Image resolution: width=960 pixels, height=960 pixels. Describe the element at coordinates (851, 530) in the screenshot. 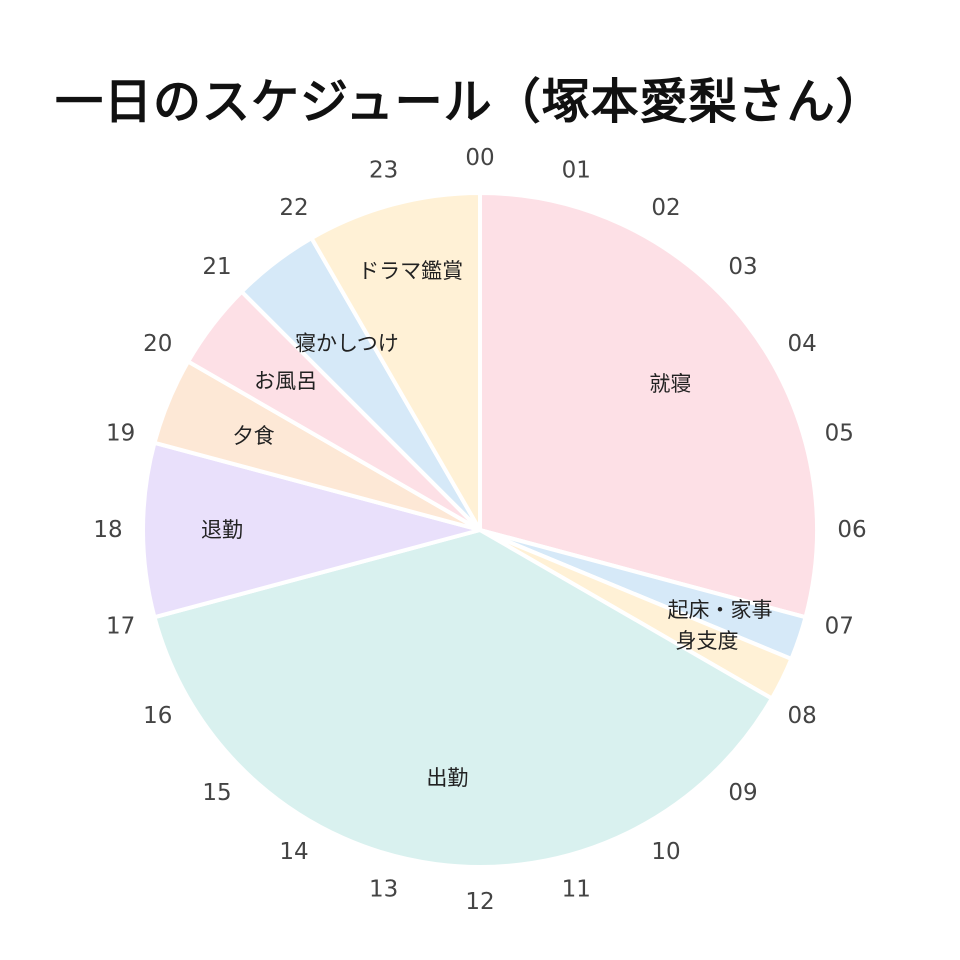

I see `hour-label-06: 06` at that location.